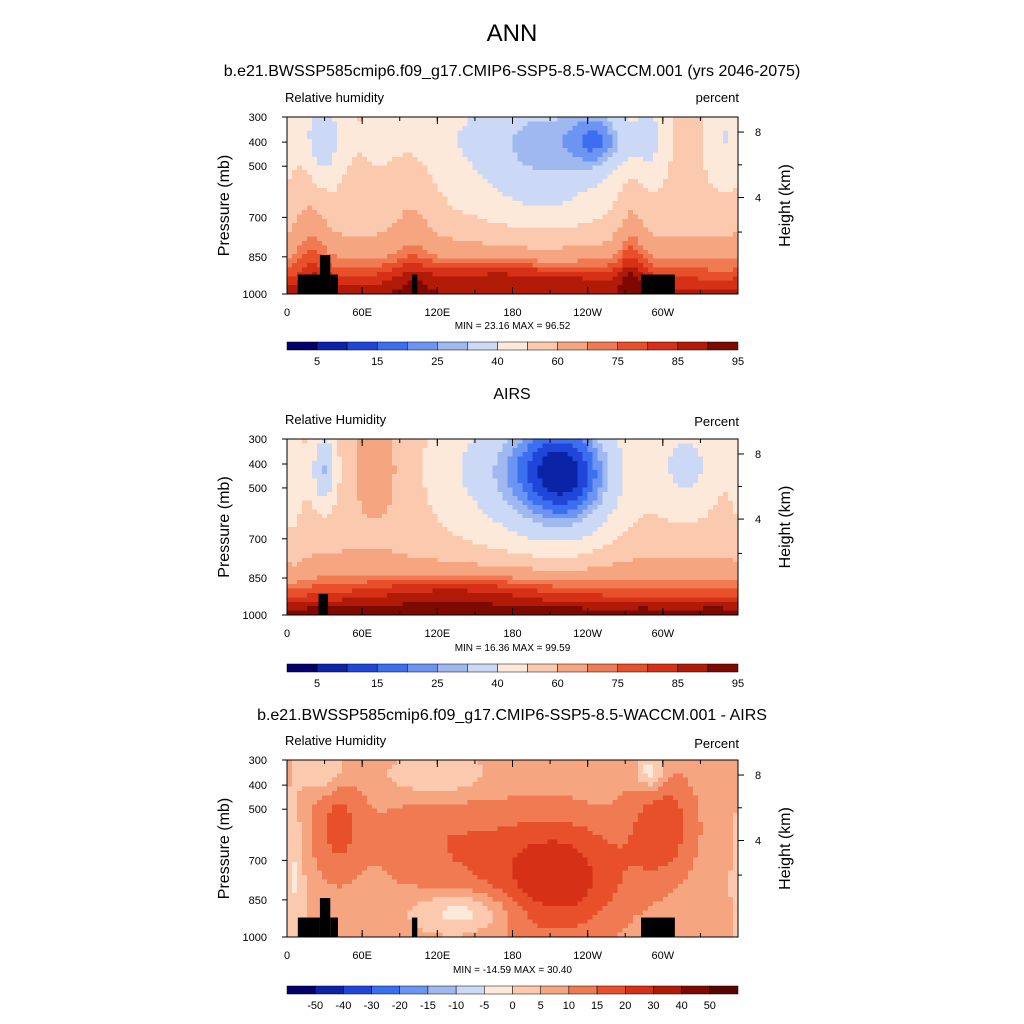 The image size is (1024, 1024). Describe the element at coordinates (258, 118) in the screenshot. I see `y-tick-label: 300` at that location.